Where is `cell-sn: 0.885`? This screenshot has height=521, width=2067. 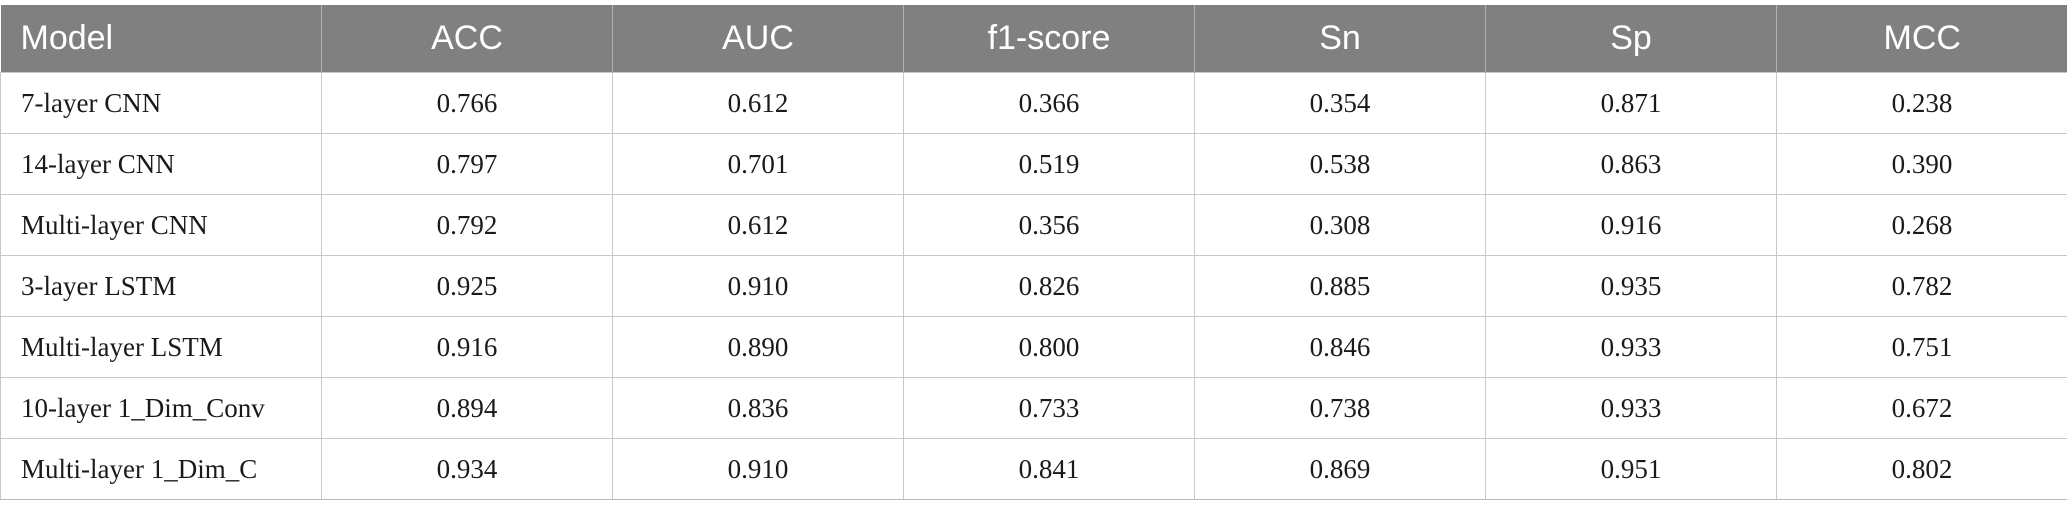
cell-sn: 0.885 is located at coordinates (1340, 286).